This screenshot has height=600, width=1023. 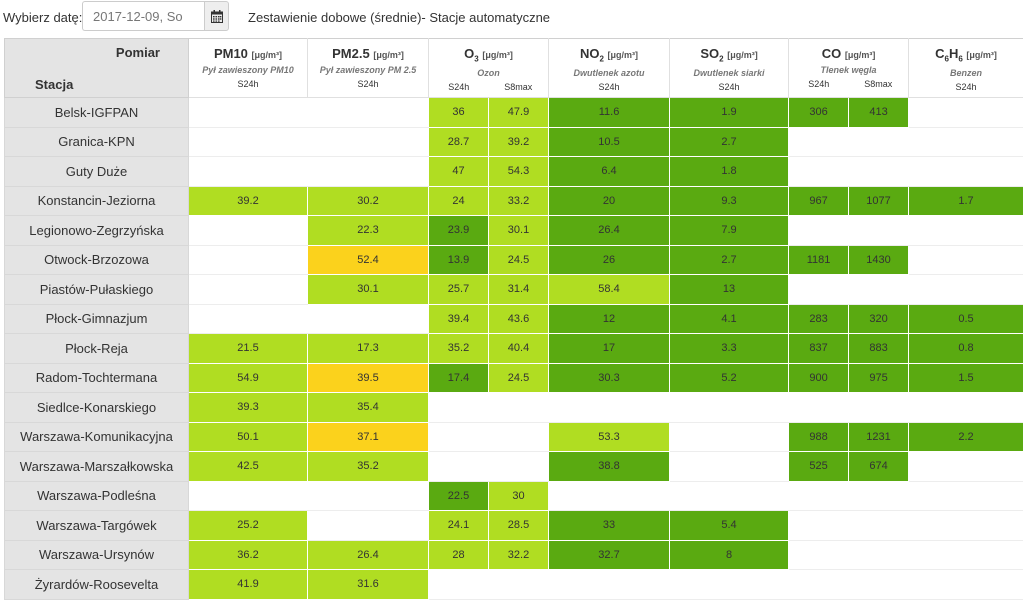 I want to click on value-cell: 837, so click(x=819, y=349).